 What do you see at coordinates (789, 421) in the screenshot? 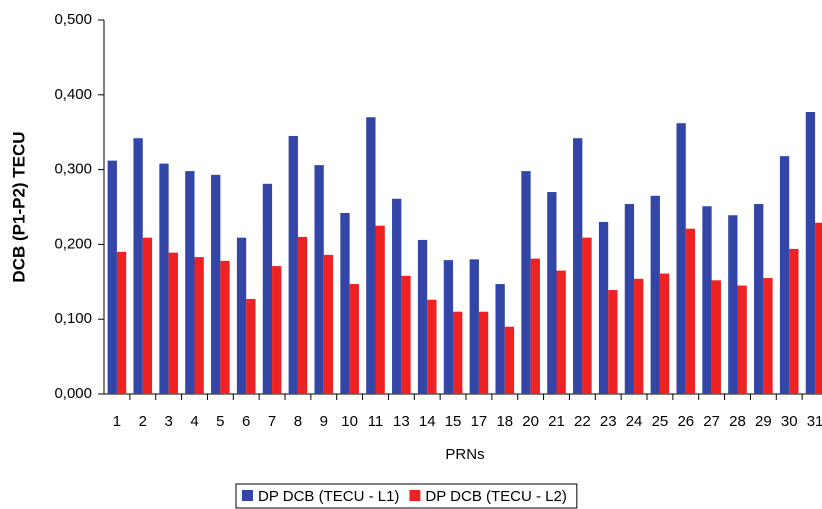
I see `x-tick-label: 30` at bounding box center [789, 421].